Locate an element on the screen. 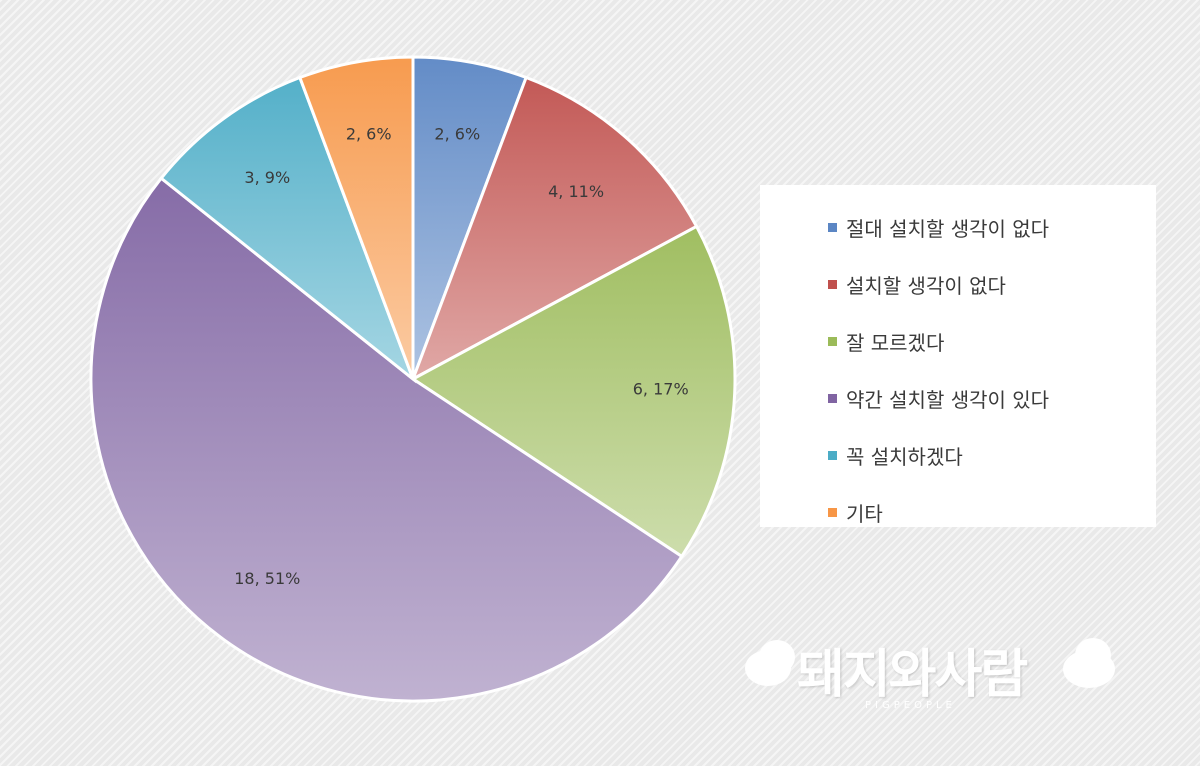 The height and width of the screenshot is (766, 1200). legend-label: 기타 is located at coordinates (864, 514).